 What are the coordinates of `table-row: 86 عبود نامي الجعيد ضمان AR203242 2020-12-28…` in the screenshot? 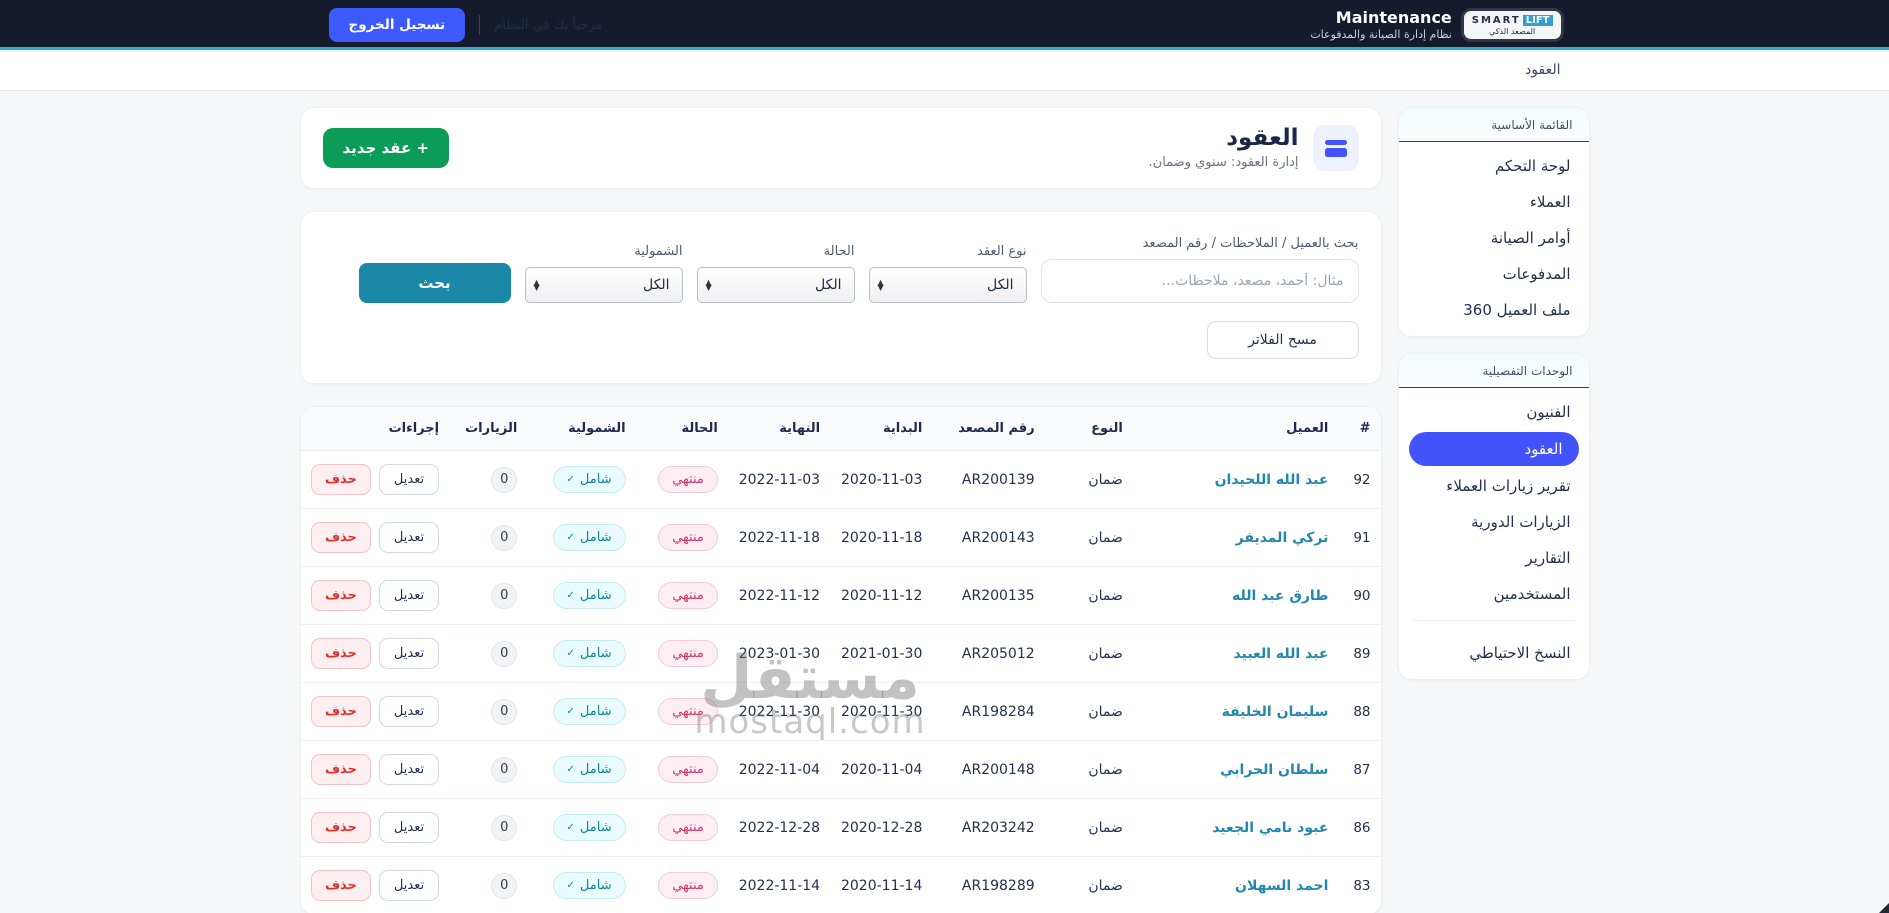 It's located at (840, 827).